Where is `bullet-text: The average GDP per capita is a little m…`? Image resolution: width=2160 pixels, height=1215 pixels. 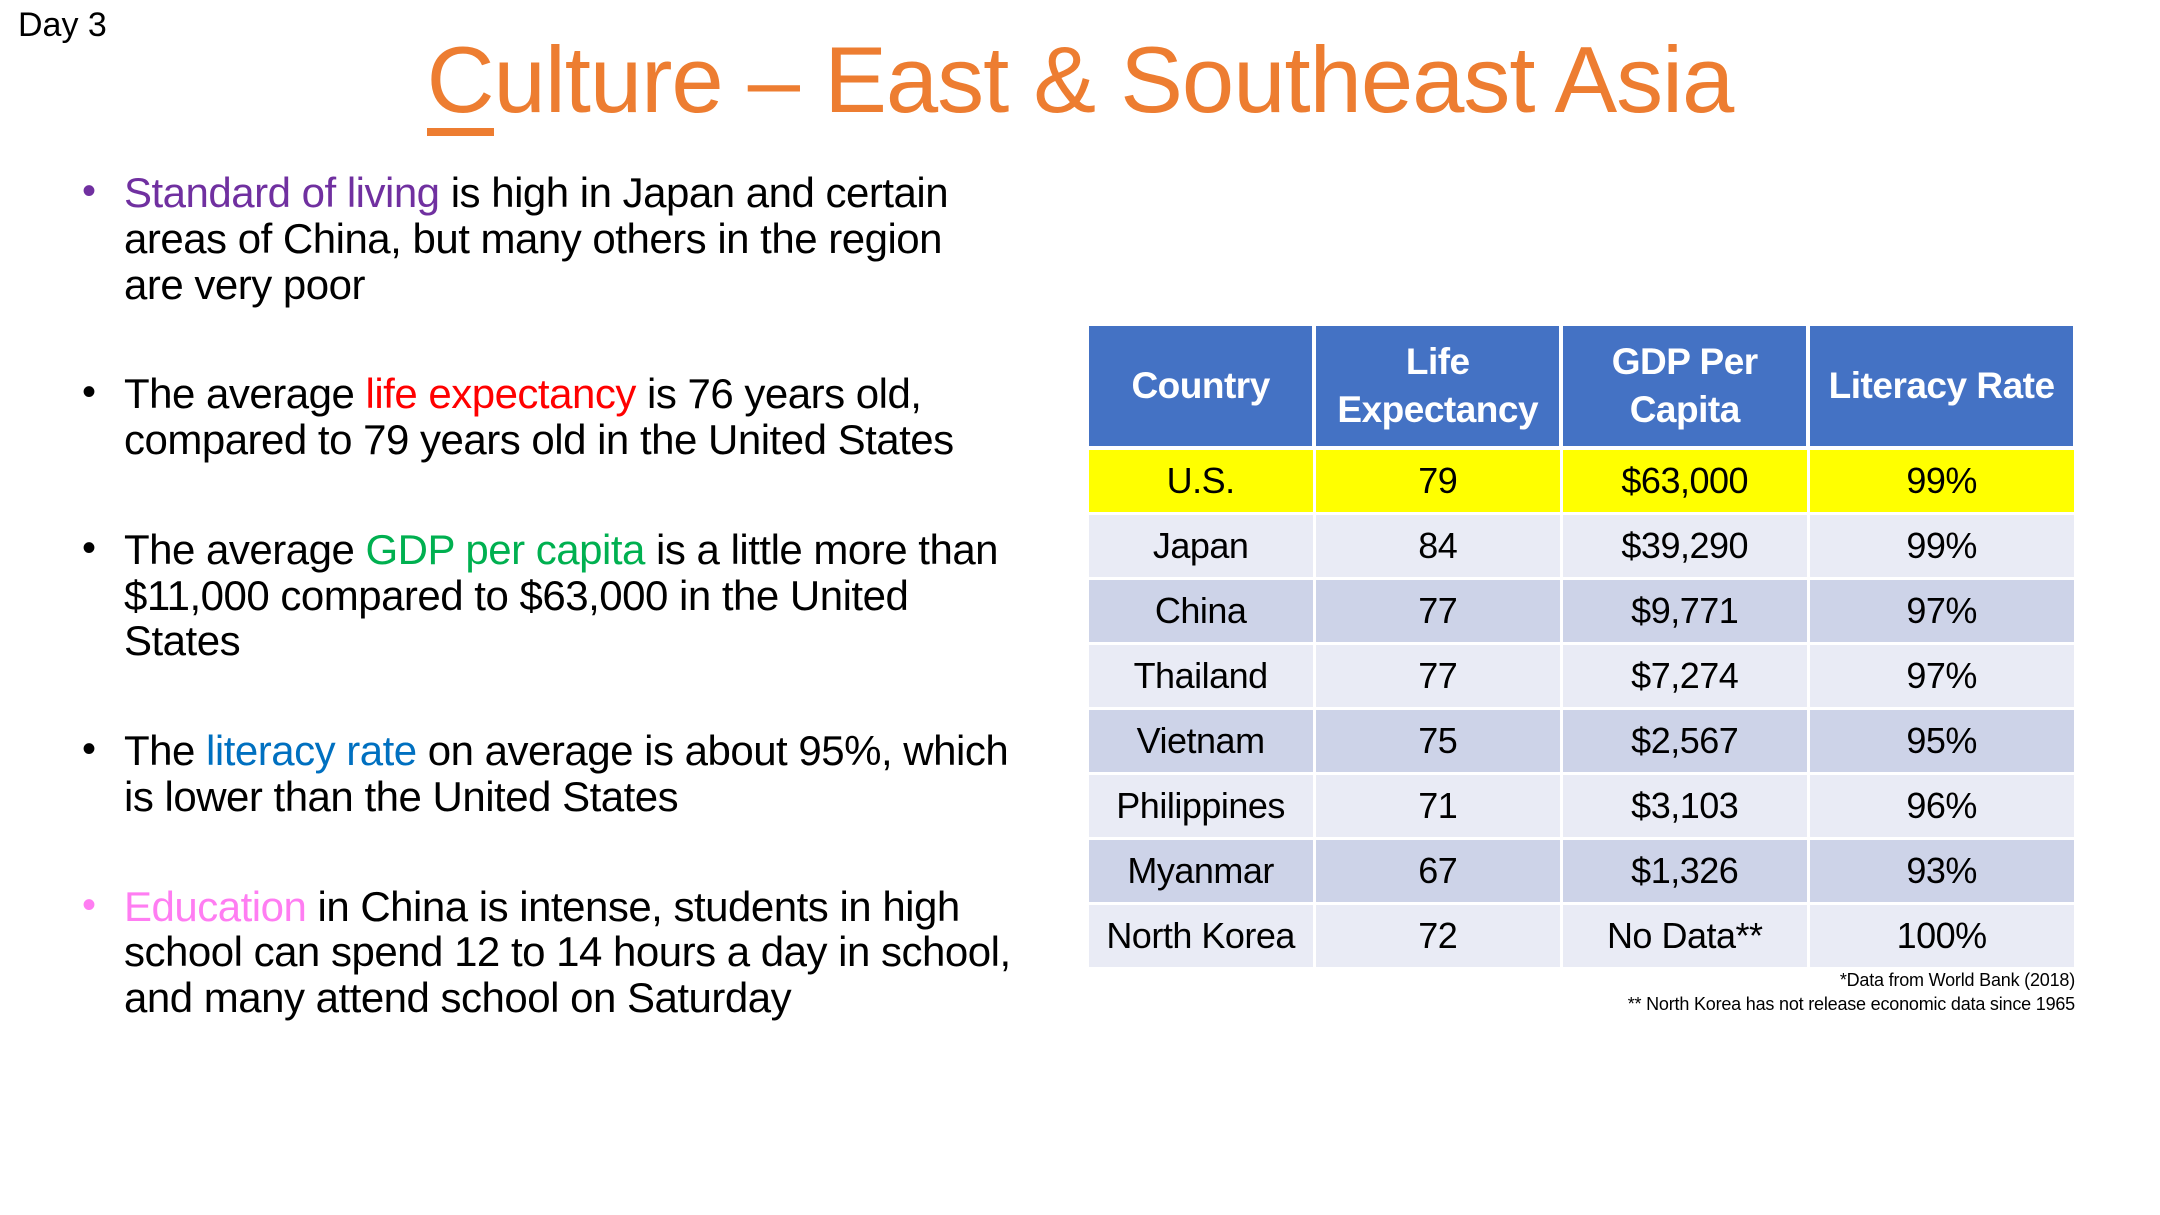 bullet-text: The average GDP per capita is a little m… is located at coordinates (568, 595).